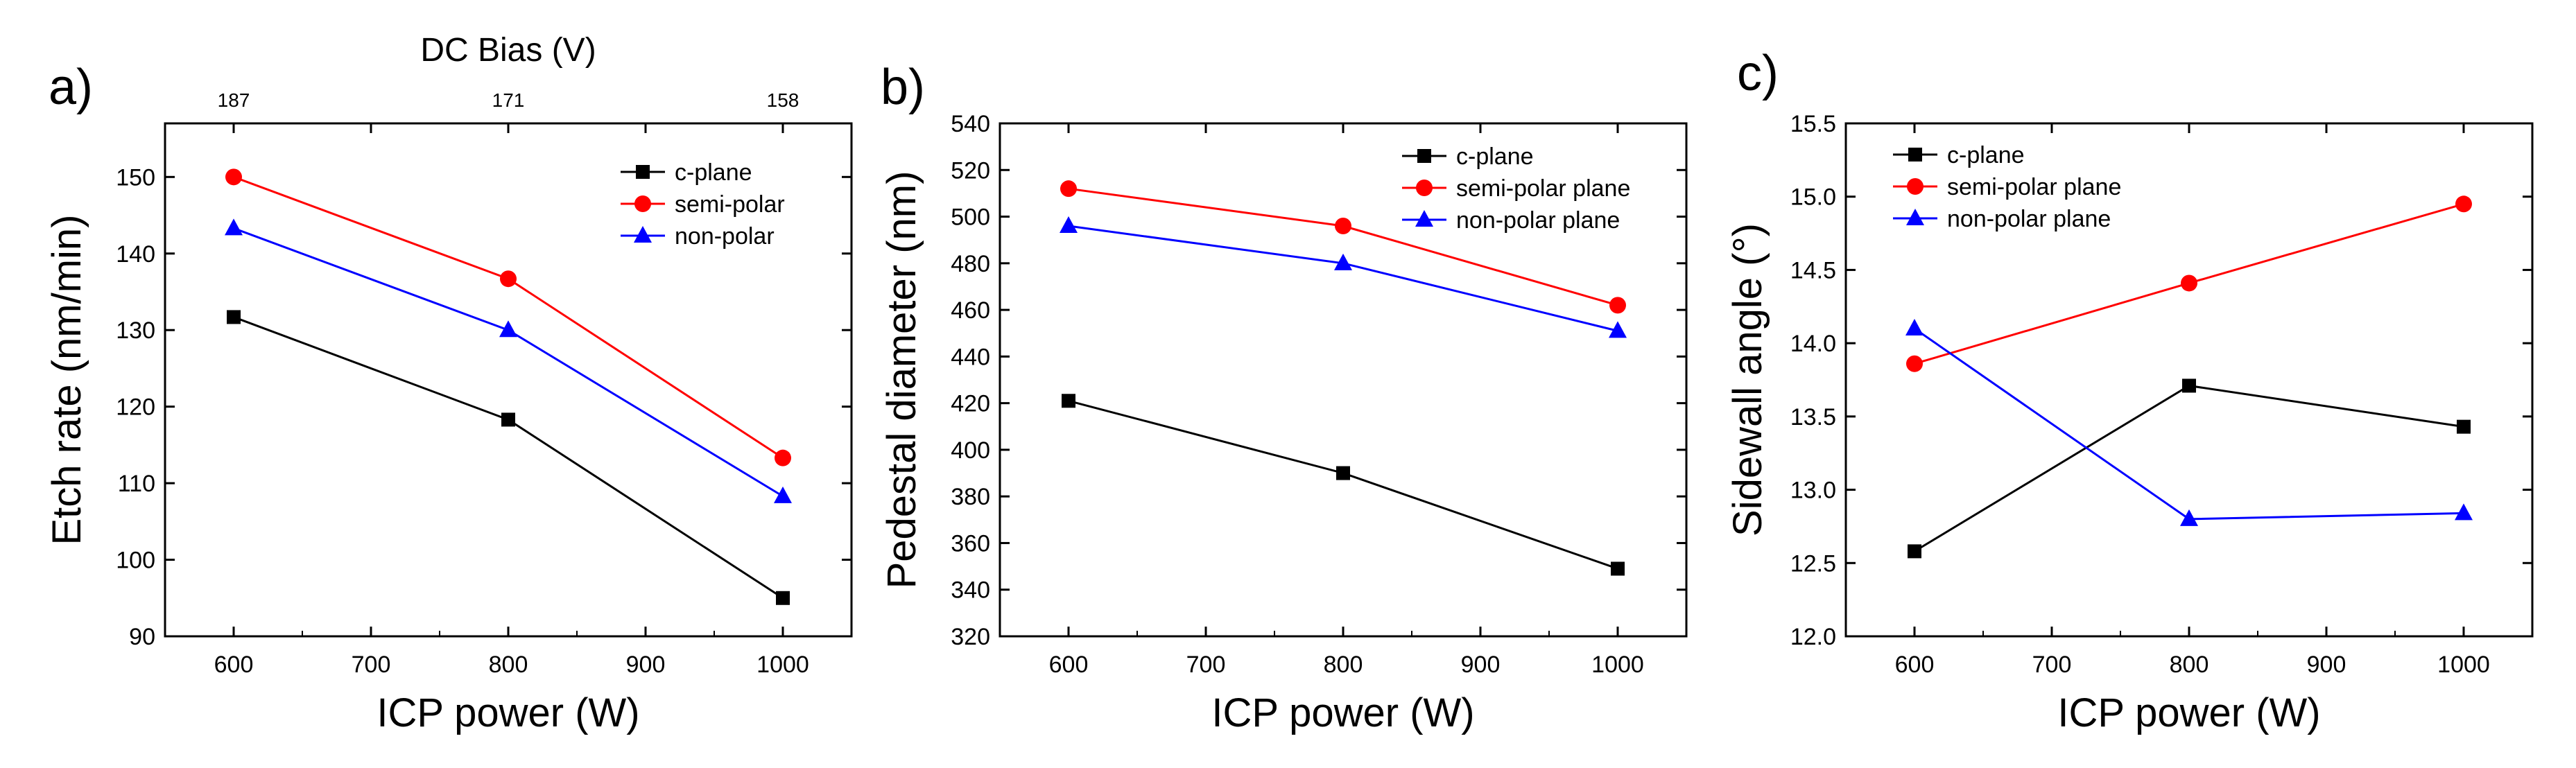  What do you see at coordinates (142, 637) in the screenshot?
I see `y-tick-label: 90` at bounding box center [142, 637].